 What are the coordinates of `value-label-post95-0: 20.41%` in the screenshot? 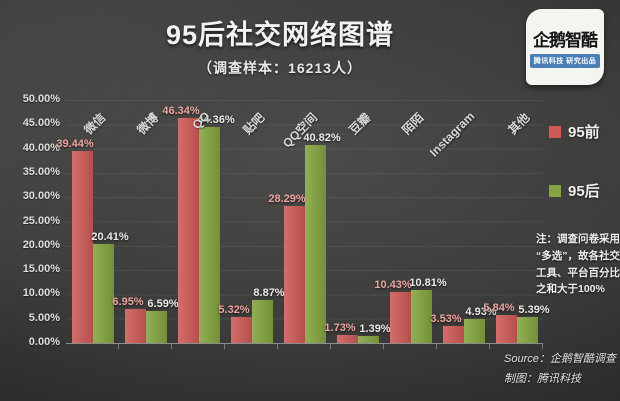 It's located at (110, 236).